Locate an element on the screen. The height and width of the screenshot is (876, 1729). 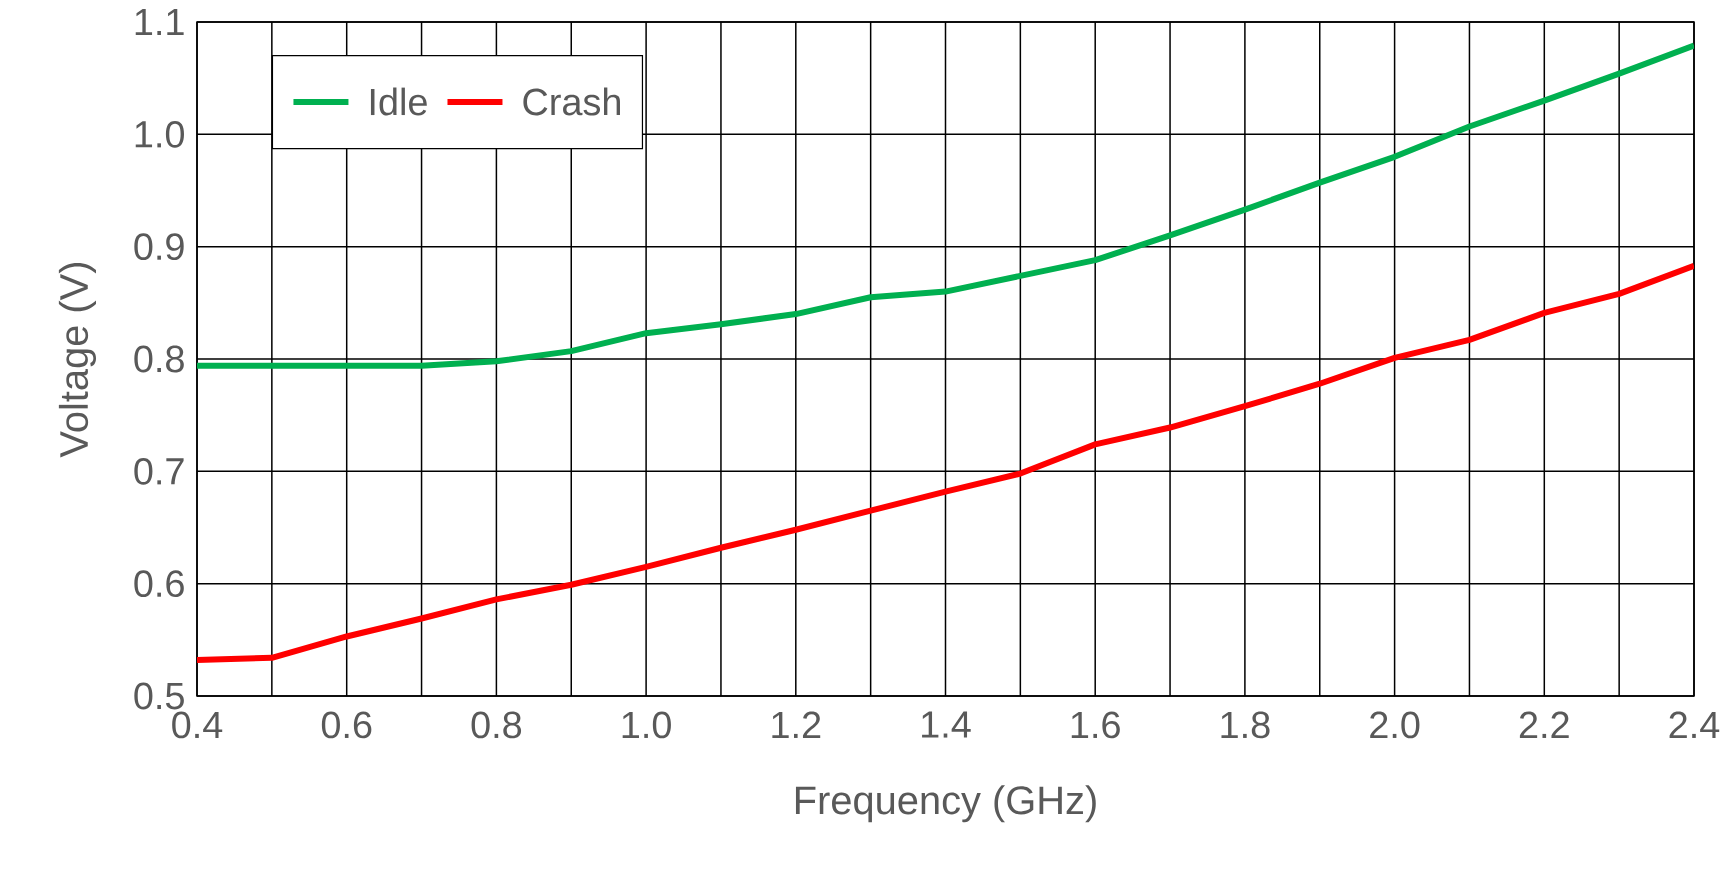
x-tick-label: 1.4 is located at coordinates (946, 724).